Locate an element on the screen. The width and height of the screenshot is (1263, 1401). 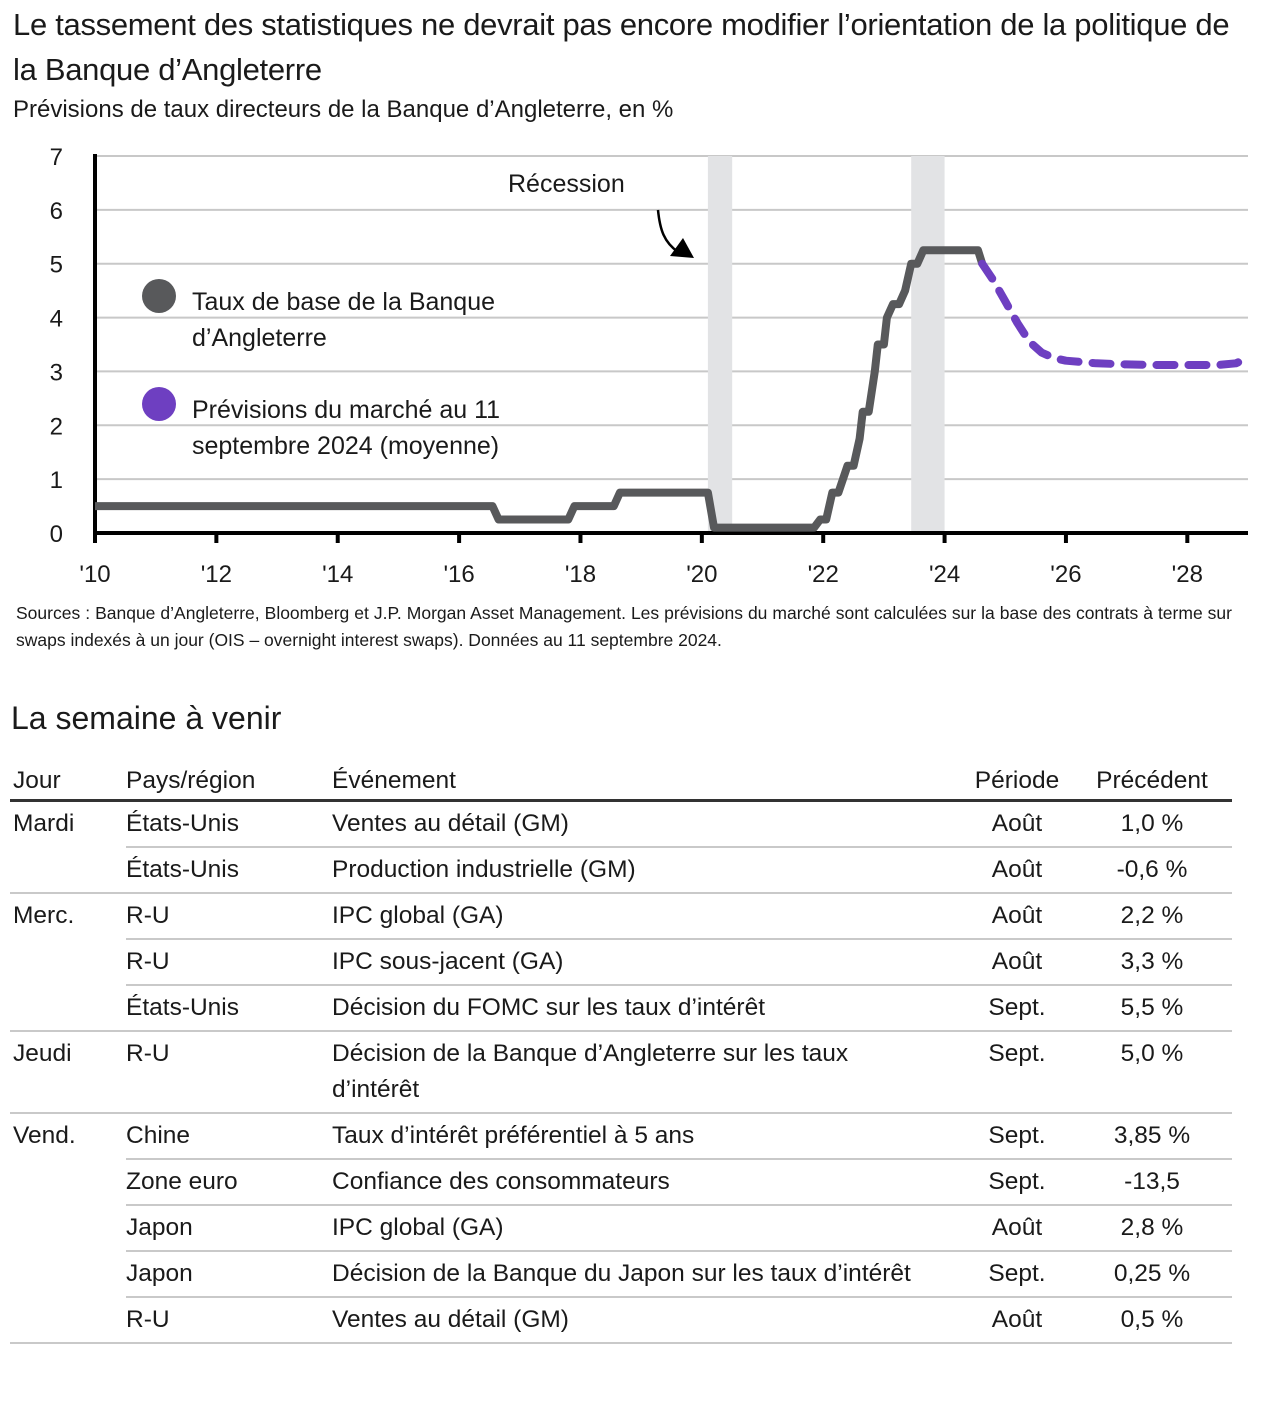
cell-previous: 3,3 % is located at coordinates (1152, 962).